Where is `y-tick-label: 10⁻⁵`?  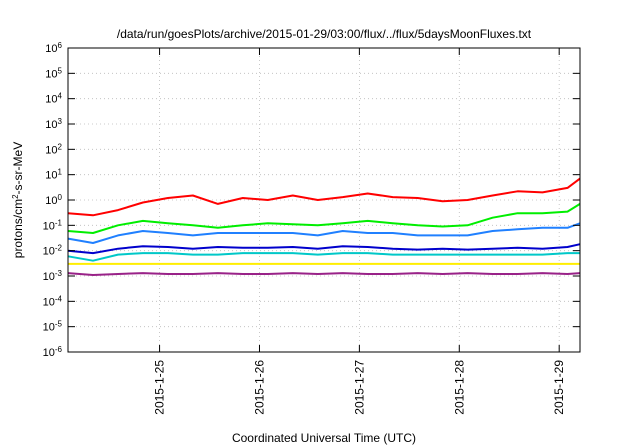
y-tick-label: 10⁻⁵ is located at coordinates (53, 326).